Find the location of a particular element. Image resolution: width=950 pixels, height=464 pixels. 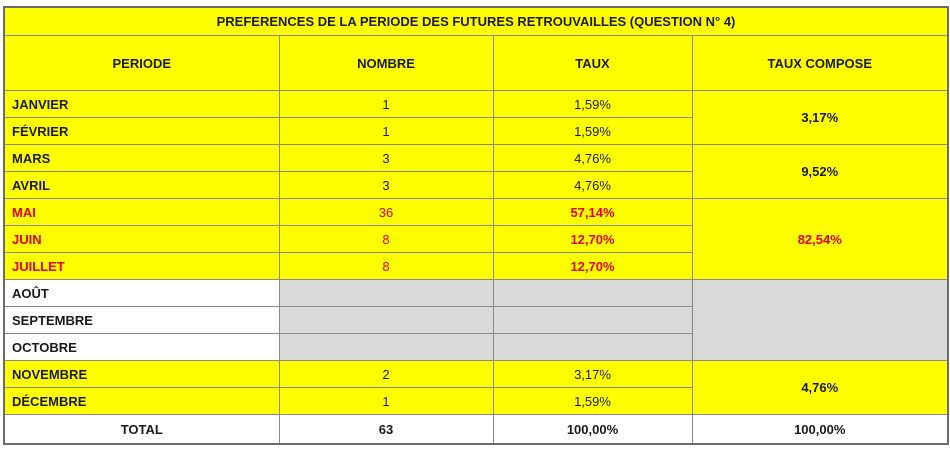

row-label-janvier: JANVIER is located at coordinates (141, 104).